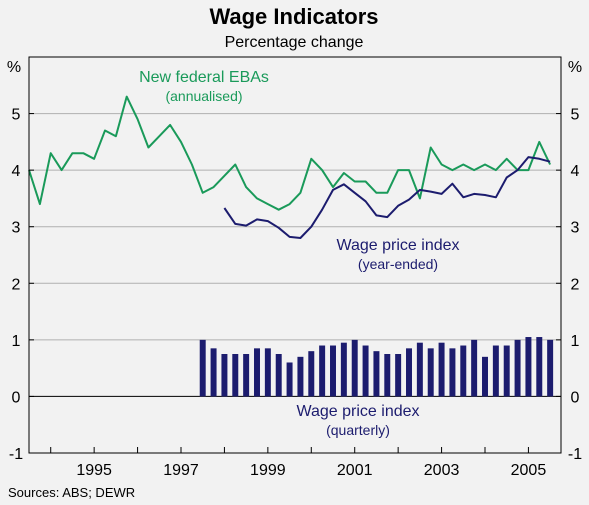  What do you see at coordinates (293, 16) in the screenshot?
I see `chart-title: Wage Indicators` at bounding box center [293, 16].